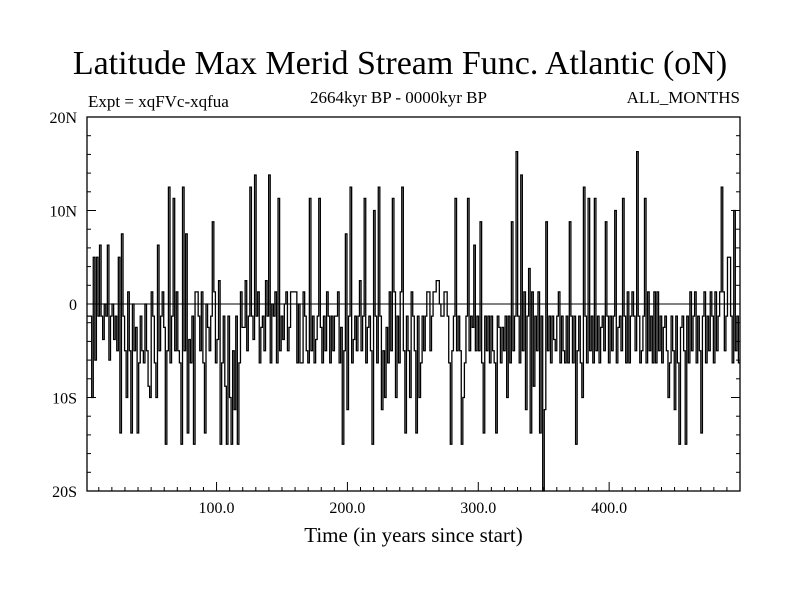  What do you see at coordinates (63, 212) in the screenshot?
I see `y-tick-label: 10N` at bounding box center [63, 212].